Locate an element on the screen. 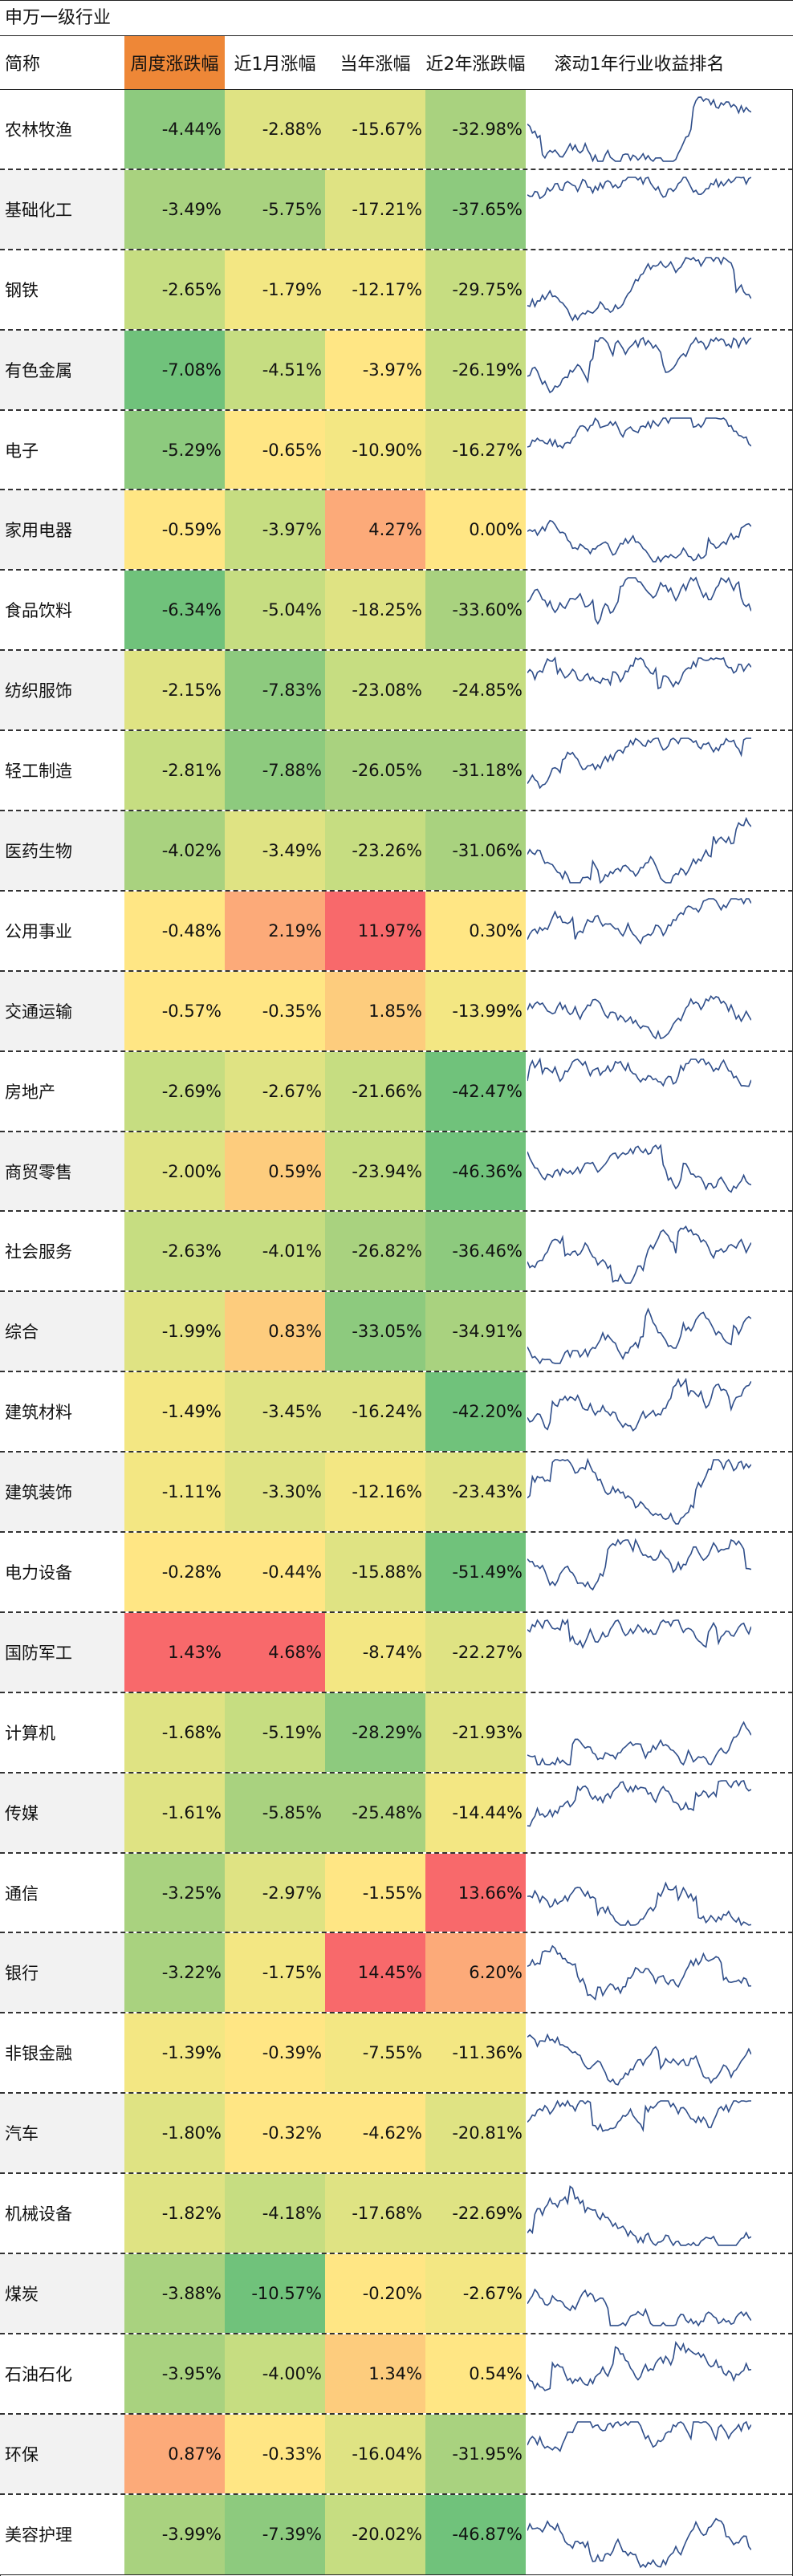  cell-month: -5.85% is located at coordinates (275, 1812).